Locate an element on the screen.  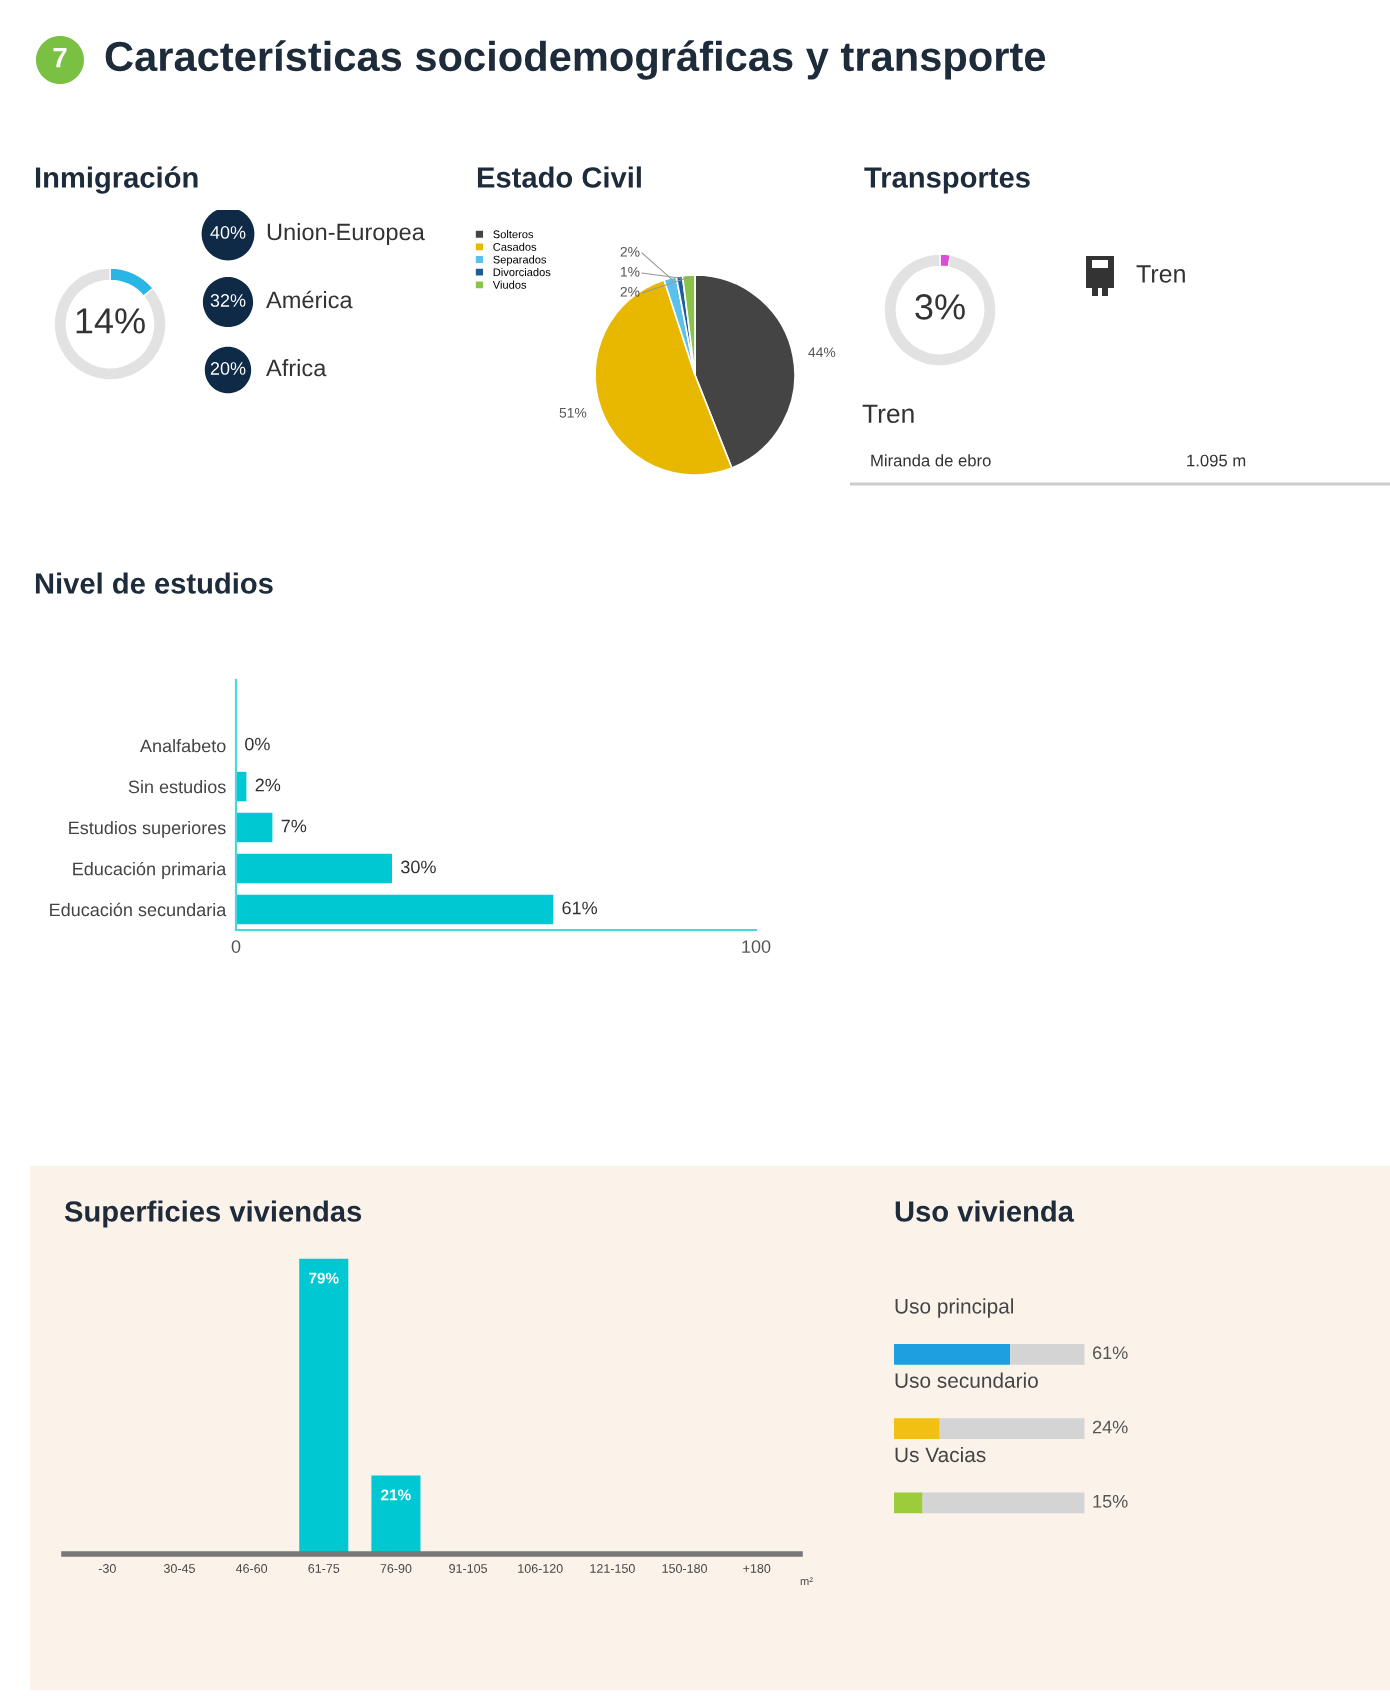
category-label: Africa is located at coordinates (296, 367).